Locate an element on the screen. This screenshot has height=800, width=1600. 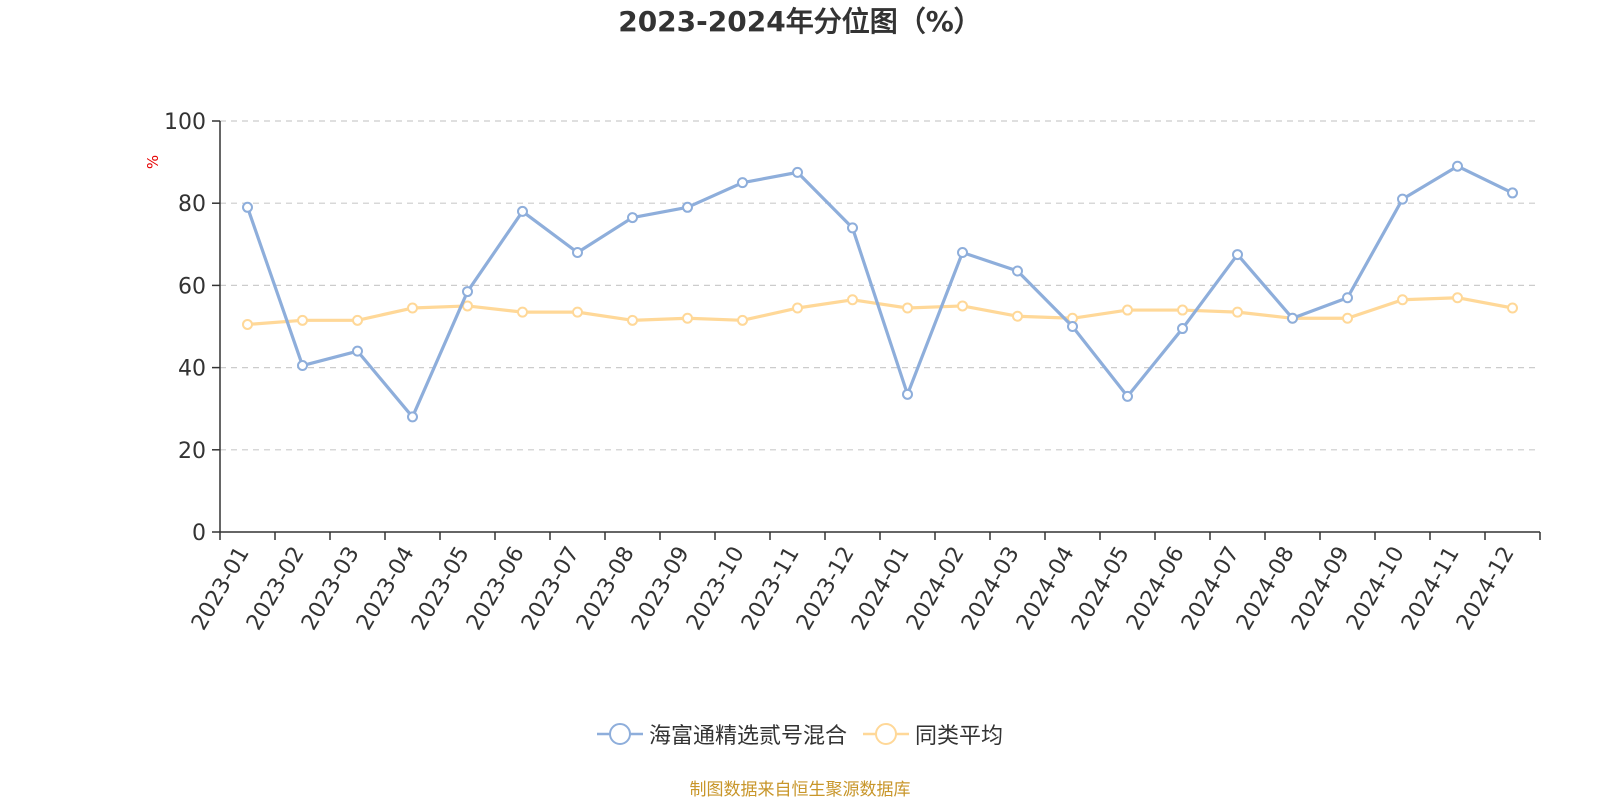
y-tick-label: 40 is located at coordinates (192, 369).